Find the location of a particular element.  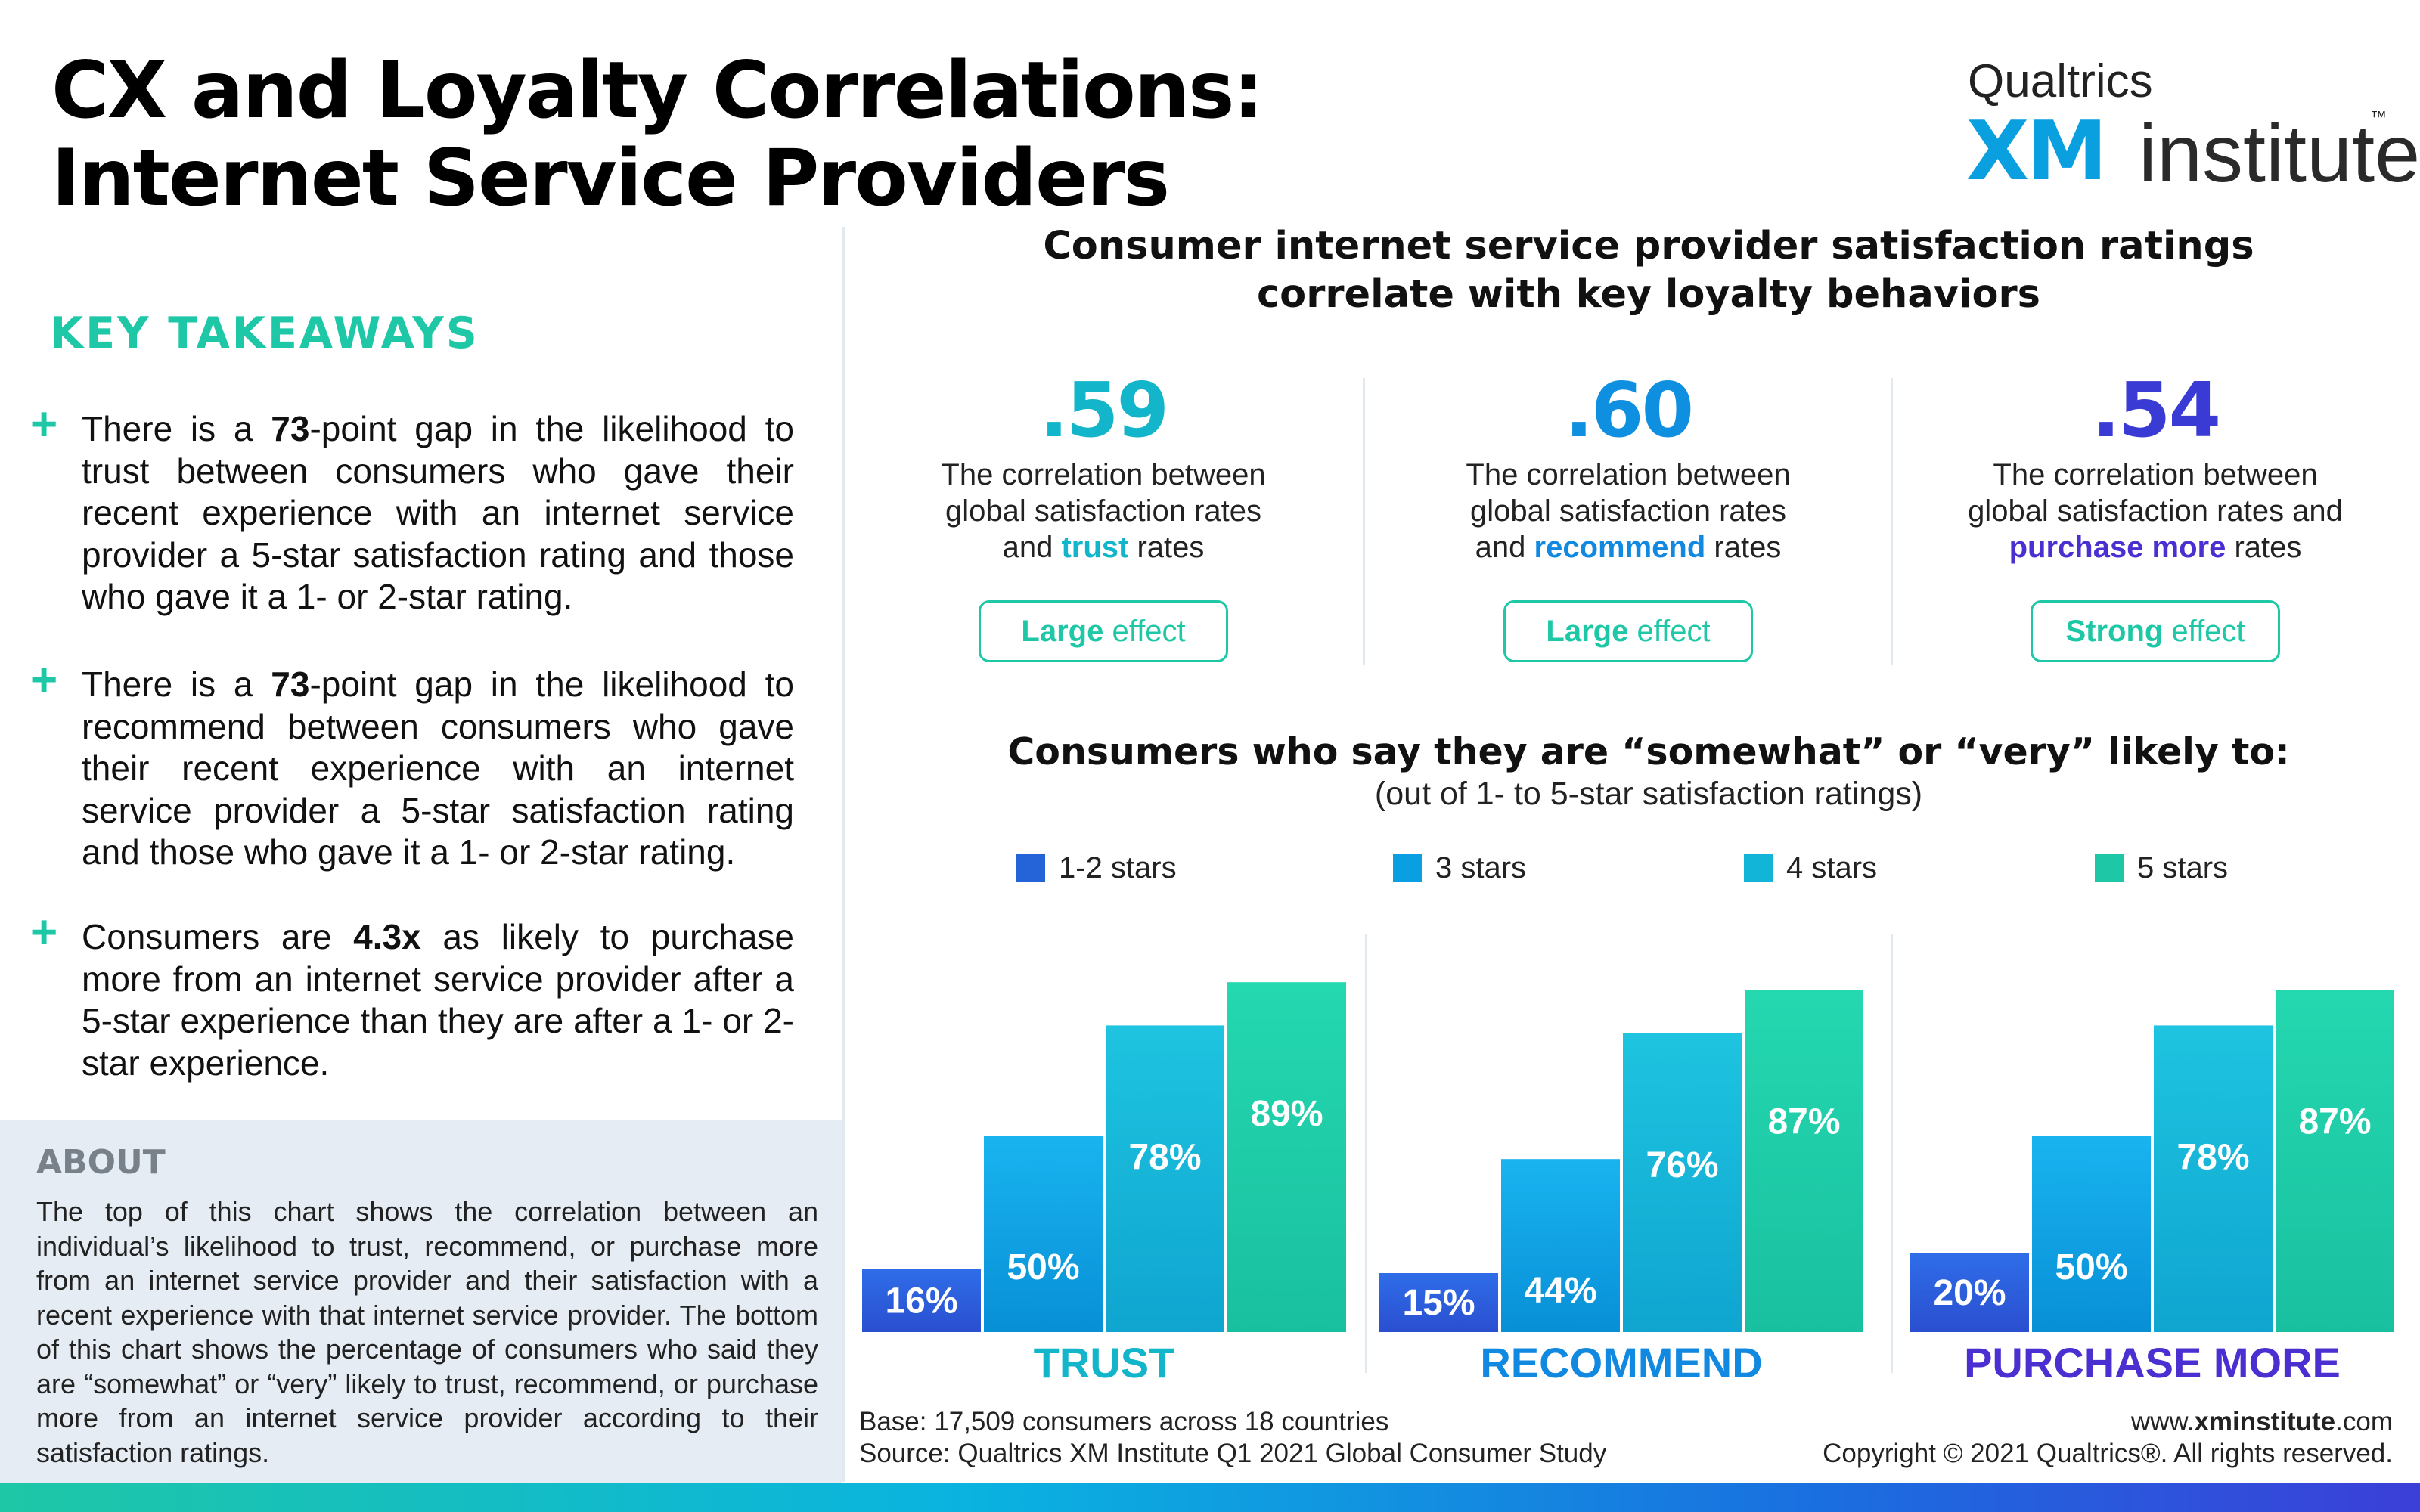

bar-purchase-more-4-stars is located at coordinates (2213, 1178).